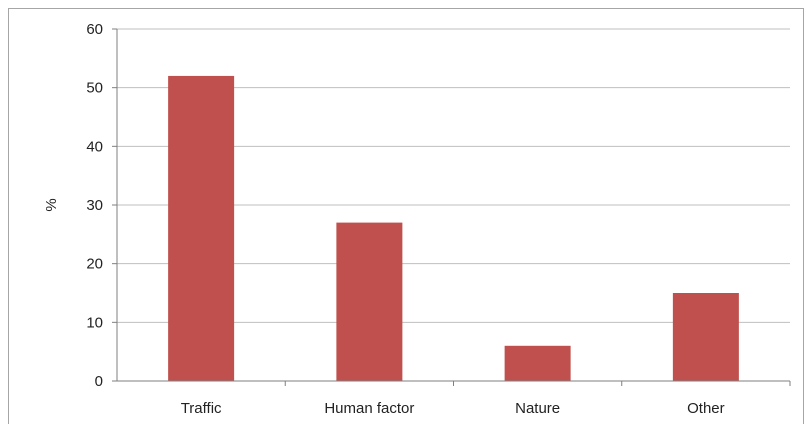 The image size is (806, 426). What do you see at coordinates (51, 204) in the screenshot?
I see `y-axis-title: %` at bounding box center [51, 204].